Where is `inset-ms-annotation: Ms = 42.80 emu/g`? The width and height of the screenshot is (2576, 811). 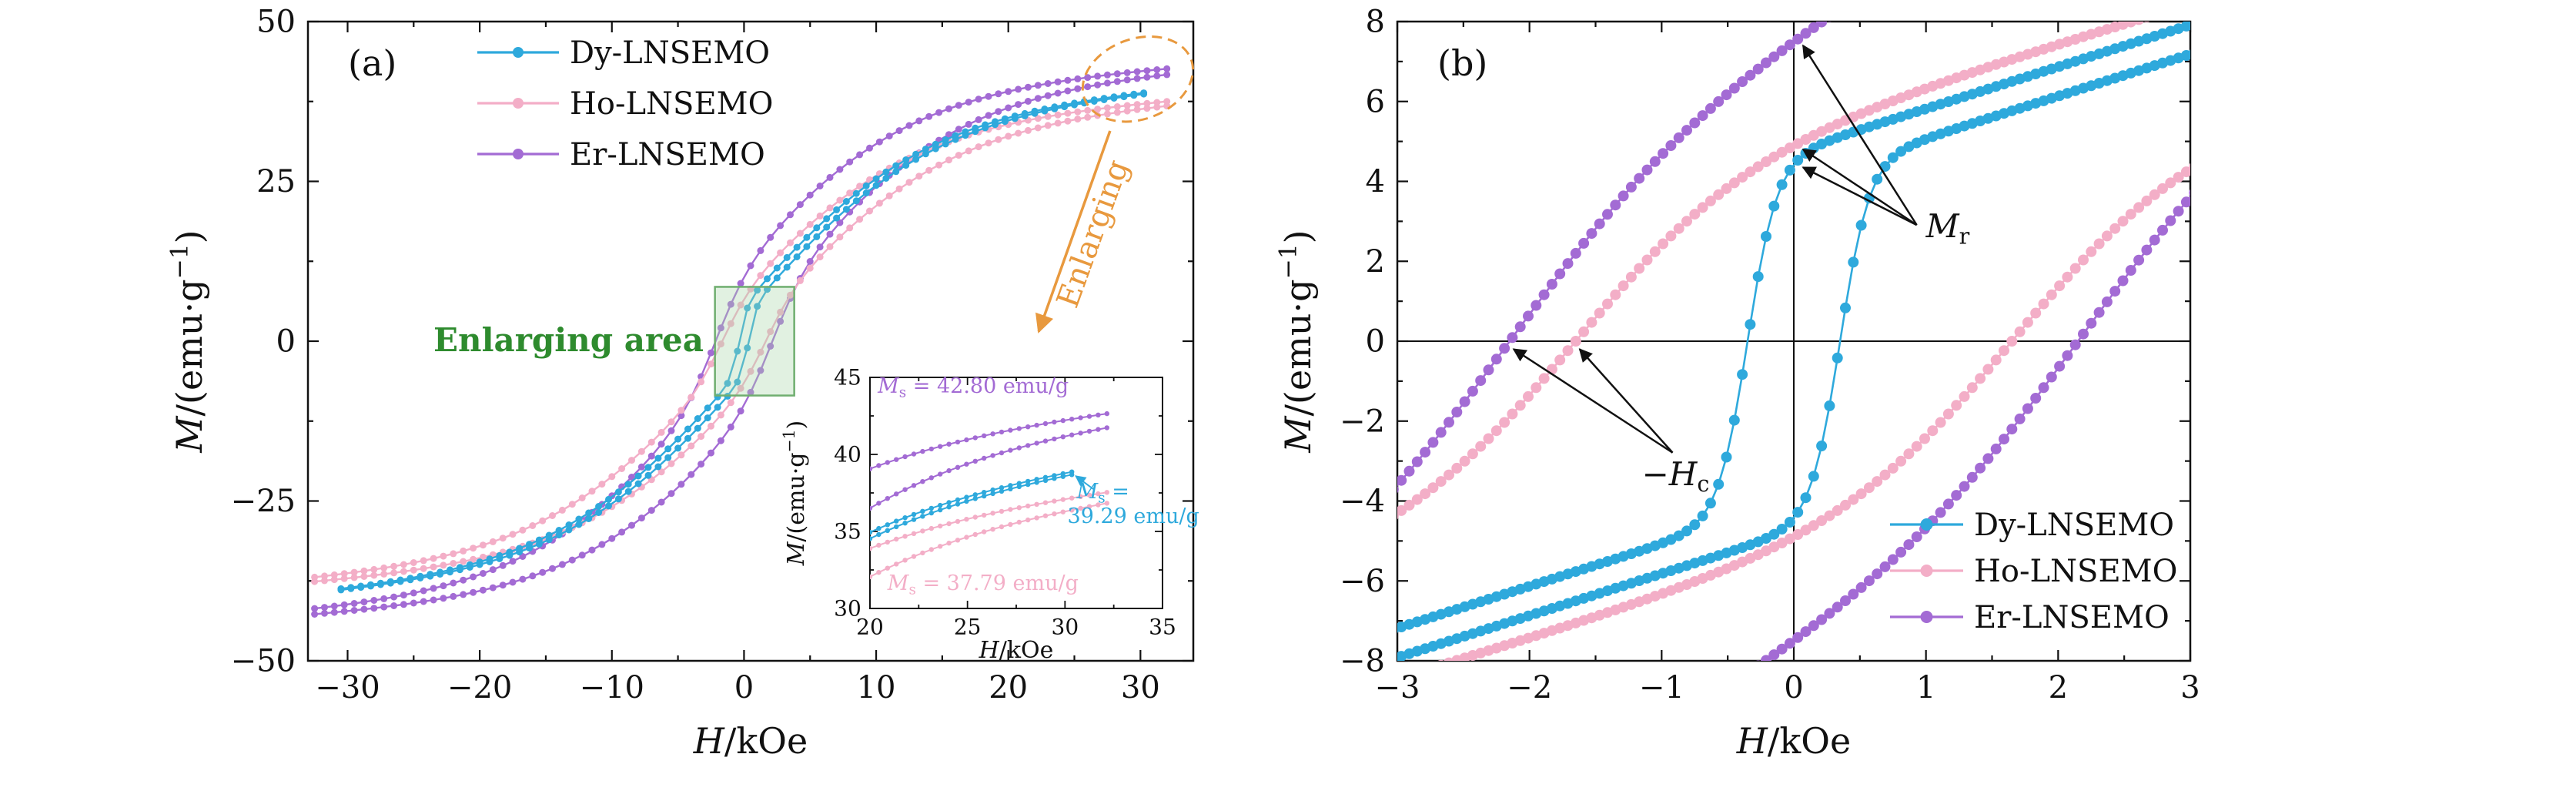 inset-ms-annotation: Ms = 42.80 emu/g is located at coordinates (973, 387).